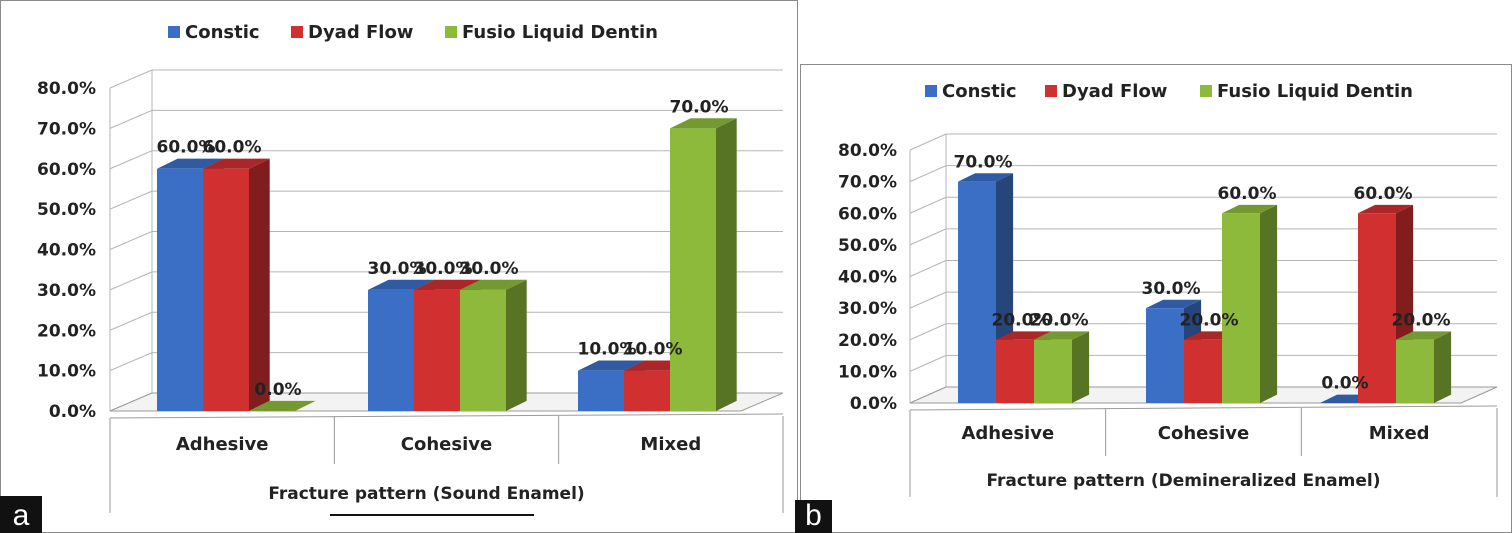 Image resolution: width=1512 pixels, height=533 pixels. What do you see at coordinates (446, 463) in the screenshot?
I see `category-axis-frame` at bounding box center [446, 463].